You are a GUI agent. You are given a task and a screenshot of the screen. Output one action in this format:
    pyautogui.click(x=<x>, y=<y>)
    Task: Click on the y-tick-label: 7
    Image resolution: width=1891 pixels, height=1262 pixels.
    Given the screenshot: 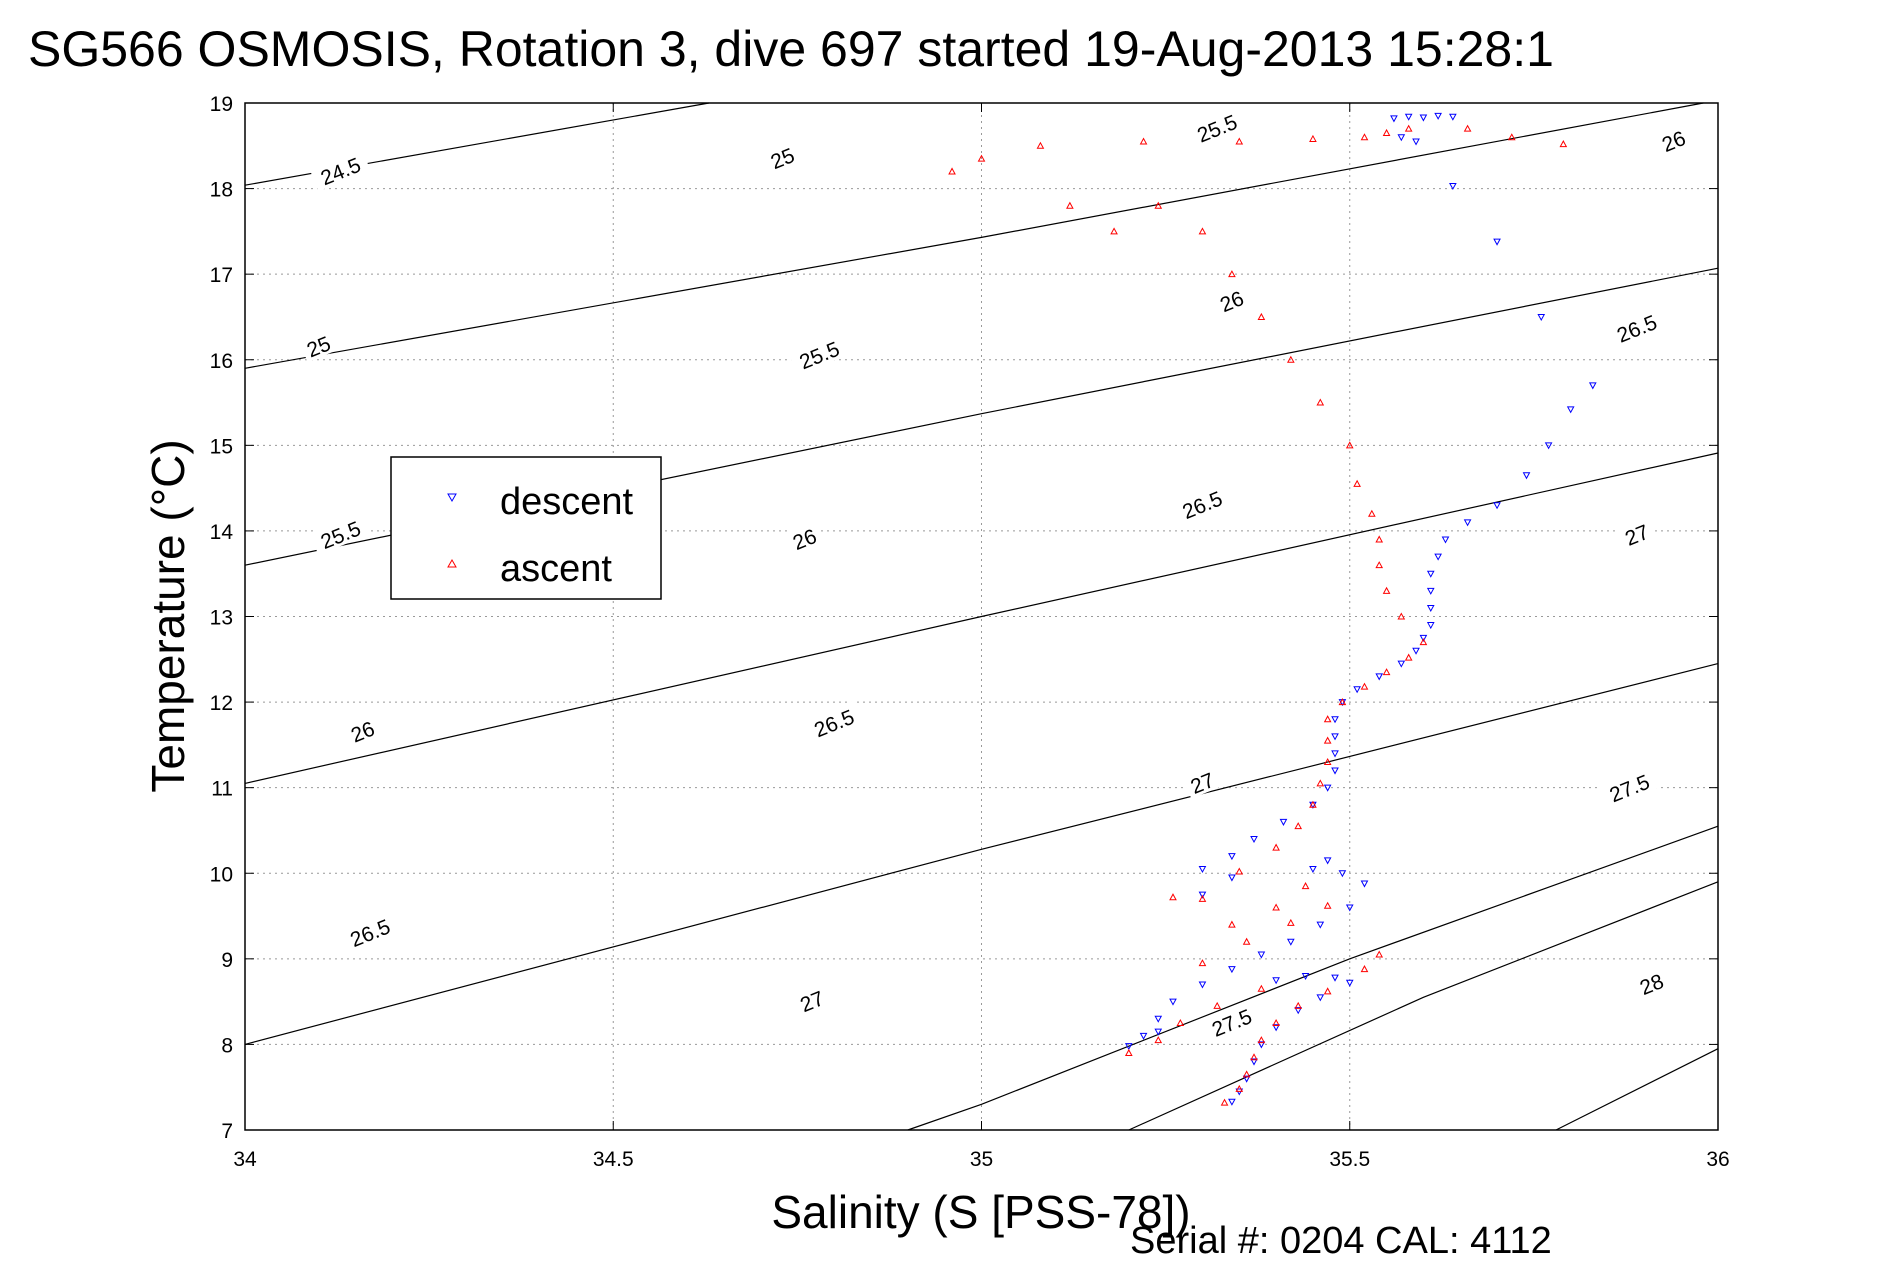 What is the action you would take?
    pyautogui.click(x=227, y=1131)
    